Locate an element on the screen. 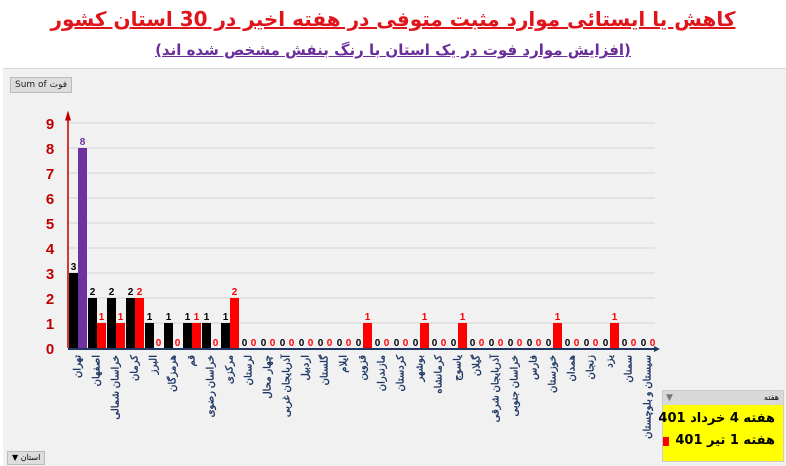 Image resolution: width=786 pixels, height=466 pixels. x-tick-label: تهران is located at coordinates (78, 366).